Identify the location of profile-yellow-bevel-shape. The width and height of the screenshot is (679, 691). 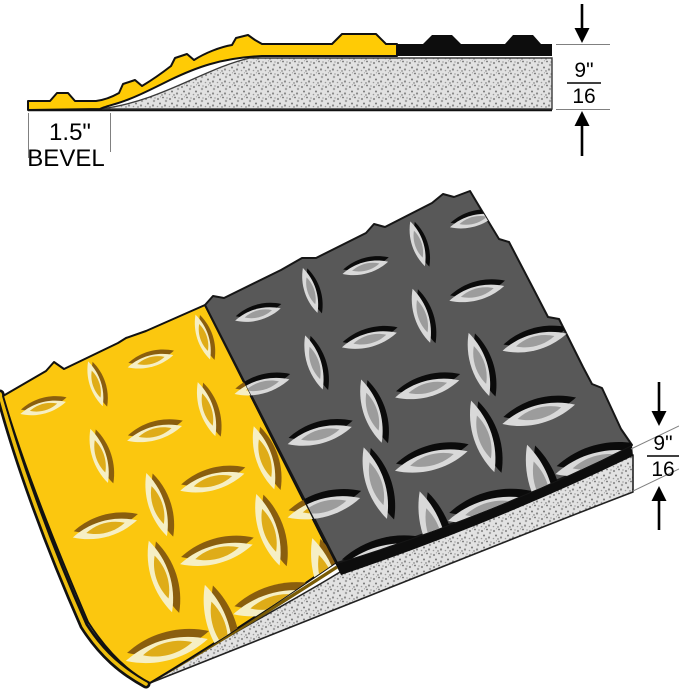
(212, 72).